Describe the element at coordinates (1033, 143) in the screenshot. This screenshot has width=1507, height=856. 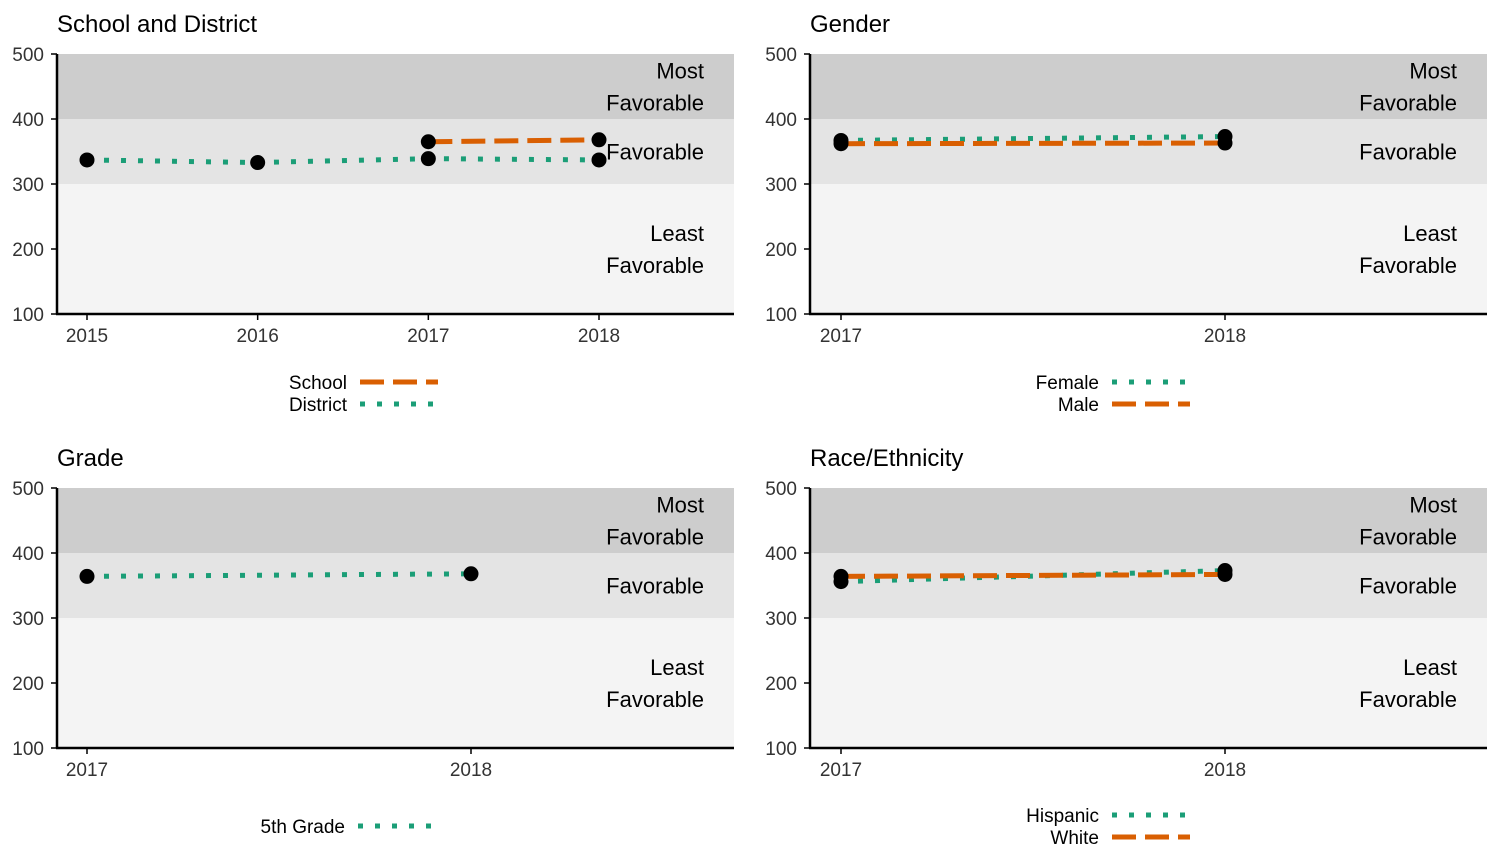
I see `series-line-male` at that location.